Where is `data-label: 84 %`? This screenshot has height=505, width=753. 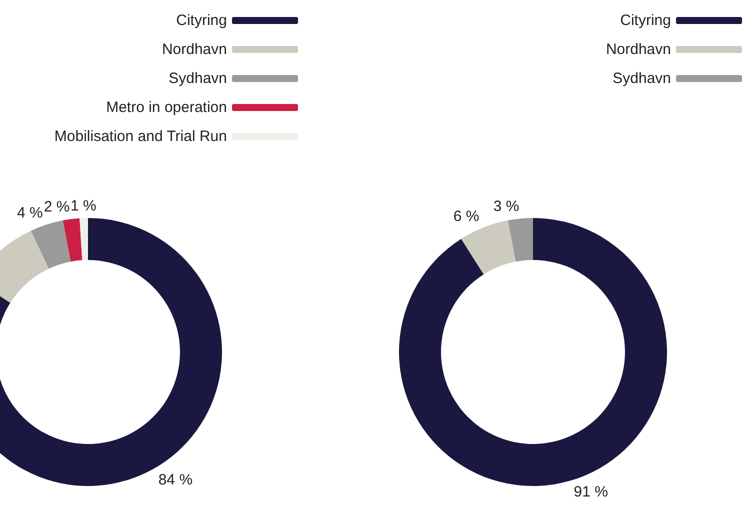
data-label: 84 % is located at coordinates (175, 479).